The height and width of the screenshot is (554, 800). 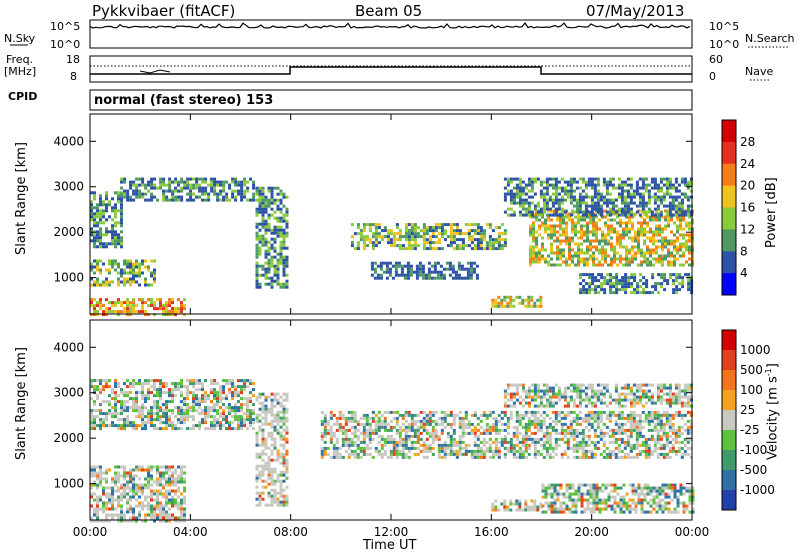 I want to click on colorbar-tick-label: 28, so click(x=747, y=142).